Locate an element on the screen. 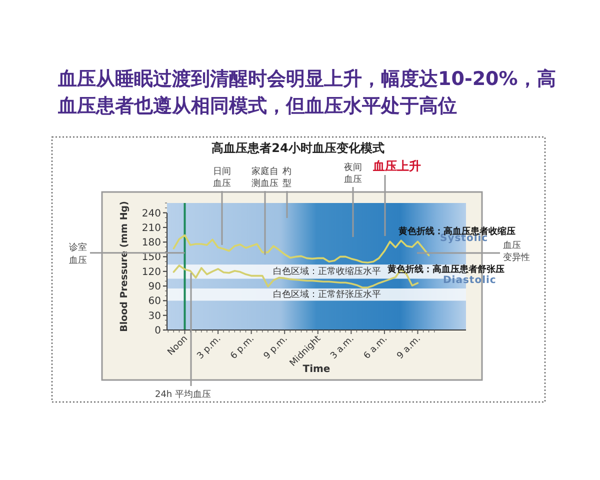  x-tick-label: 6 a.m. is located at coordinates (376, 348).